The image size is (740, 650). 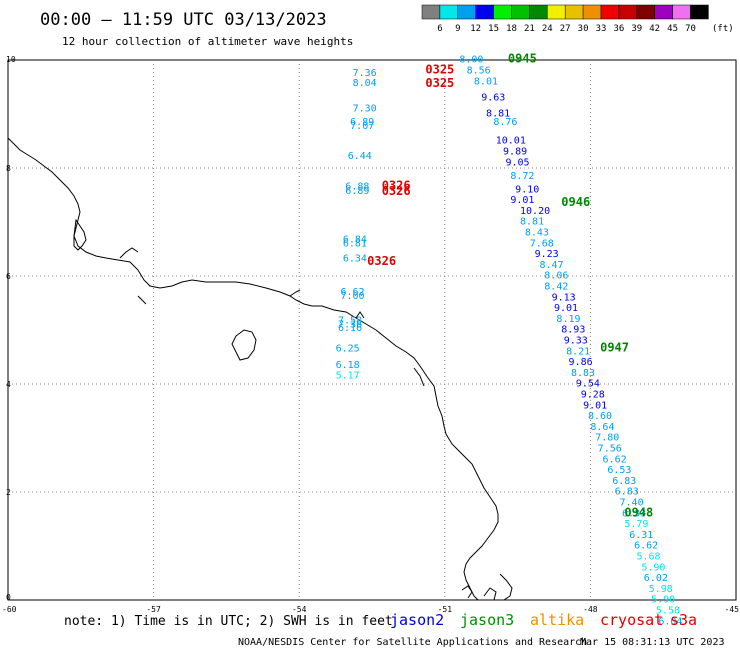 What do you see at coordinates (690, 29) in the screenshot?
I see `colorbar-label: 70` at bounding box center [690, 29].